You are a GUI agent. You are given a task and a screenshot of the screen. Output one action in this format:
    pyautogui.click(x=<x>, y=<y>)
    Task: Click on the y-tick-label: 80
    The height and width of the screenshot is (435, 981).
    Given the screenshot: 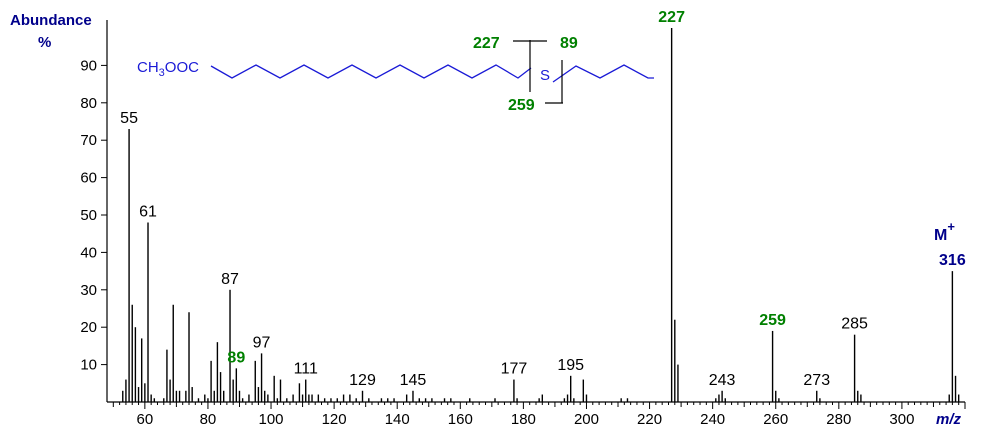 What is the action you would take?
    pyautogui.click(x=88, y=103)
    